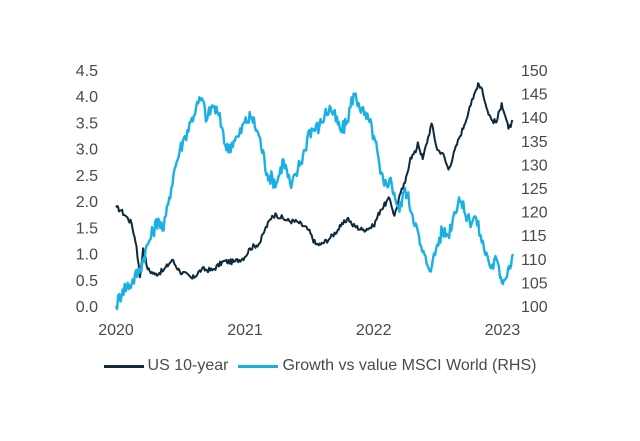 Image resolution: width=640 pixels, height=441 pixels. Describe the element at coordinates (534, 307) in the screenshot. I see `y-right-tick-label: 100` at that location.